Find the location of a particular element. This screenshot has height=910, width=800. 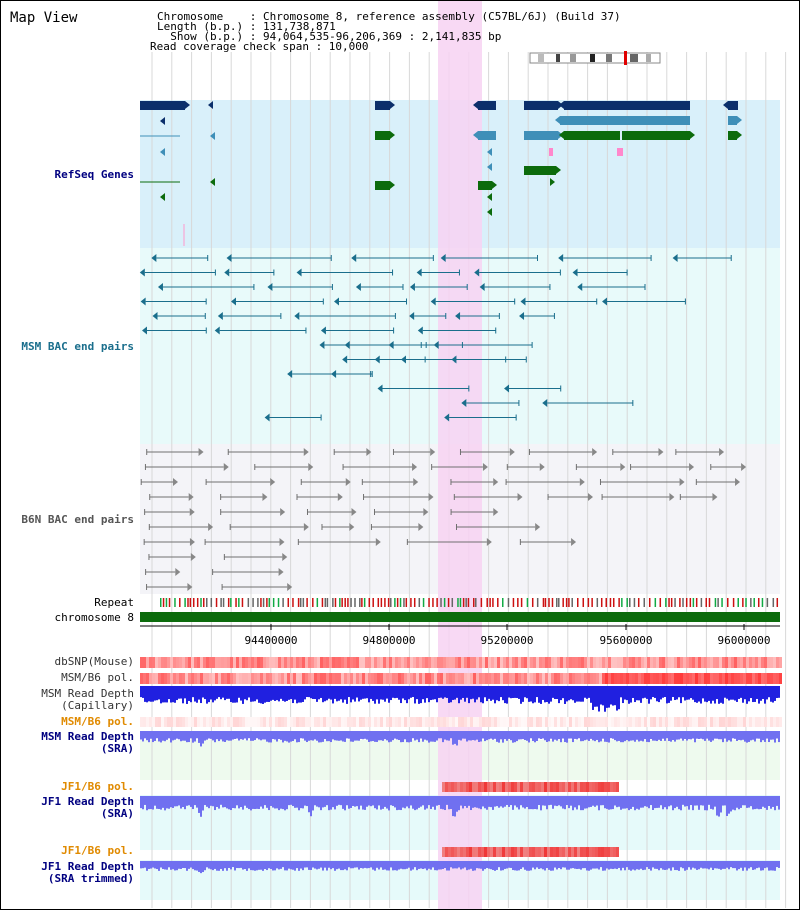

track-label-msm-bac: MSM BAC end pairs is located at coordinates (77, 346).